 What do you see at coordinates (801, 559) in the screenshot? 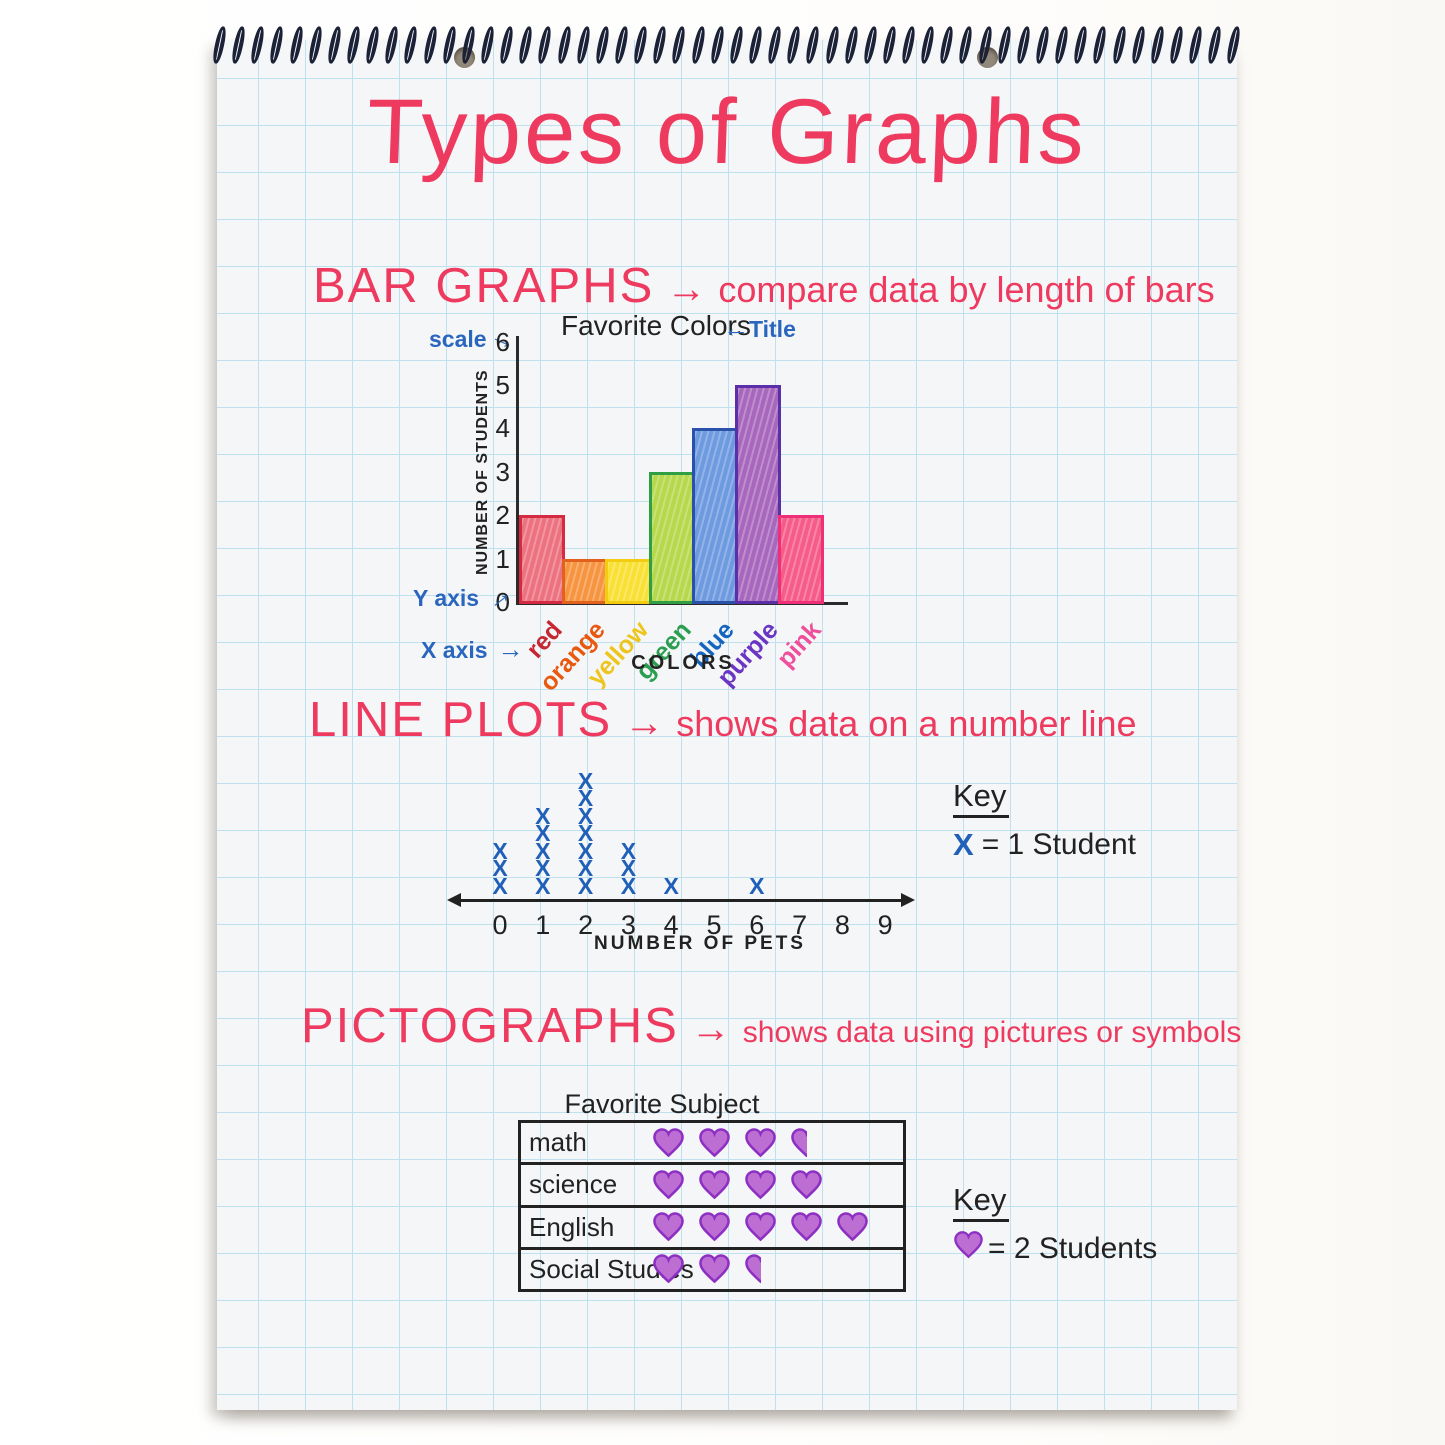
I see `bar-pink` at bounding box center [801, 559].